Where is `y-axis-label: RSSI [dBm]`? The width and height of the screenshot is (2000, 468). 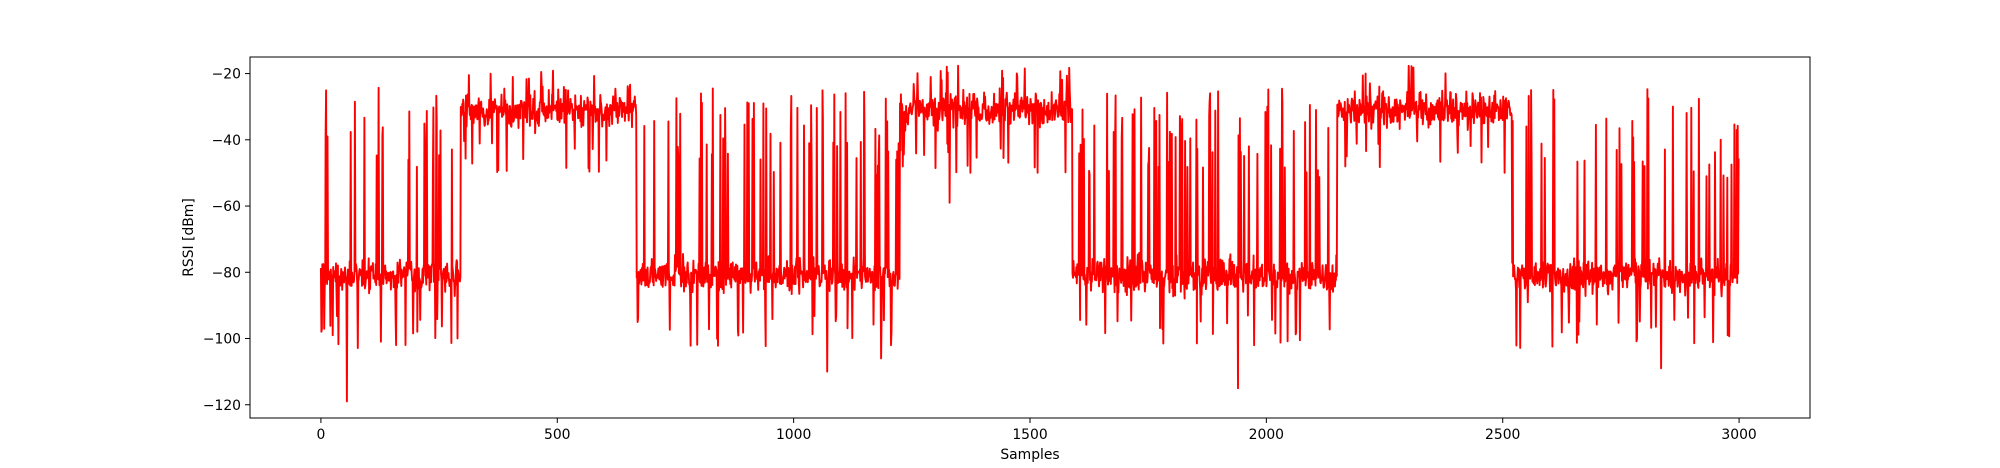 y-axis-label: RSSI [dBm] is located at coordinates (189, 237).